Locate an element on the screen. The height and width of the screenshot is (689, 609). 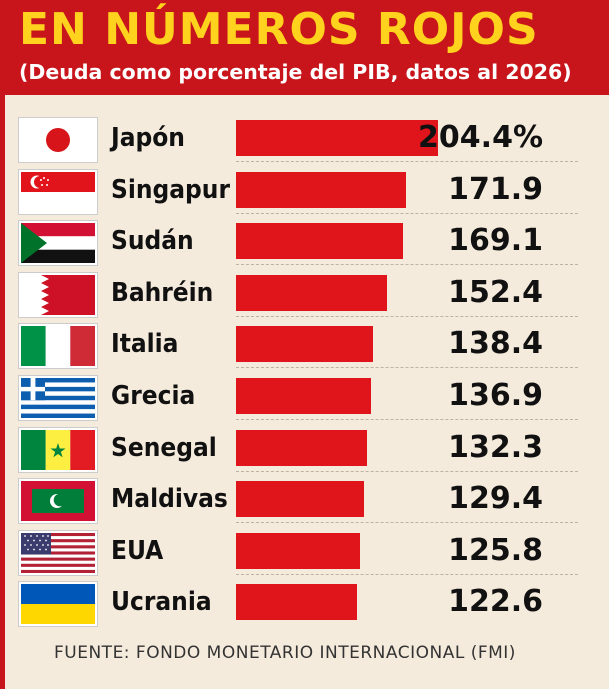
chart-row: Bahréin 152.4 is located at coordinates (304, 296).